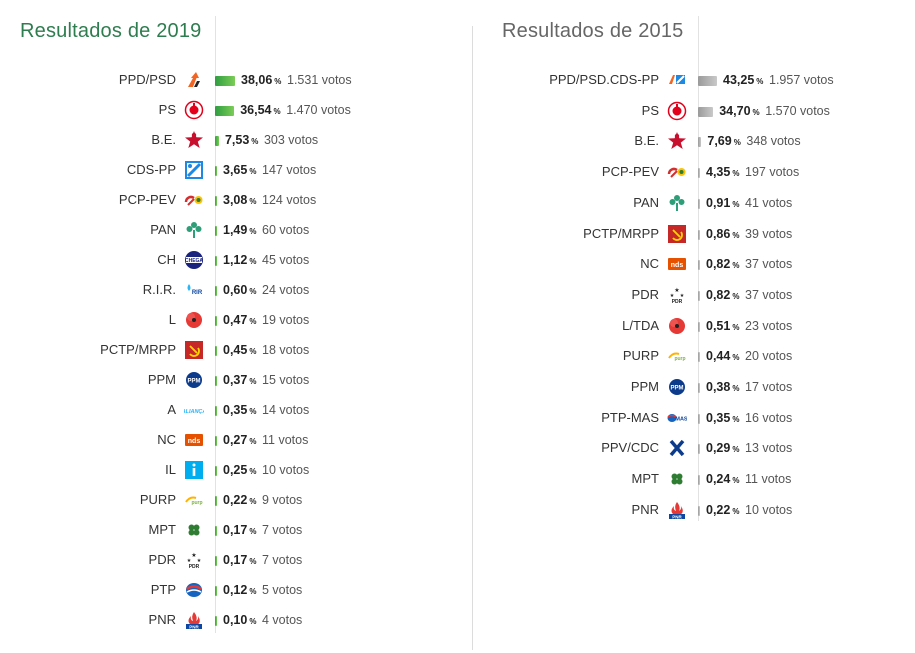  I want to click on votes-label: 4 votos, so click(282, 620).